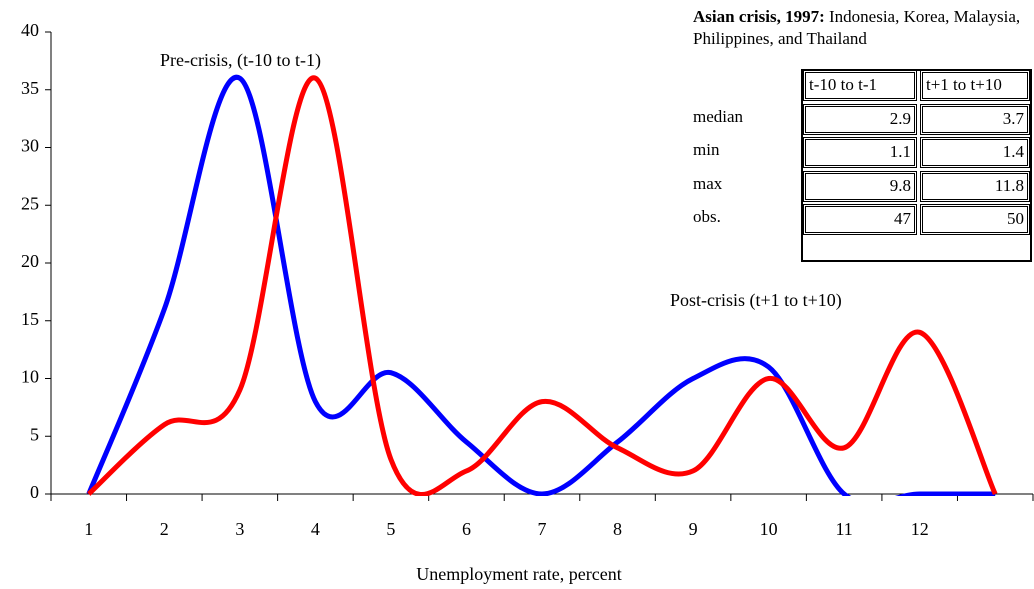 The width and height of the screenshot is (1034, 589). Describe the element at coordinates (860, 152) in the screenshot. I see `table-cell: 1.1` at that location.